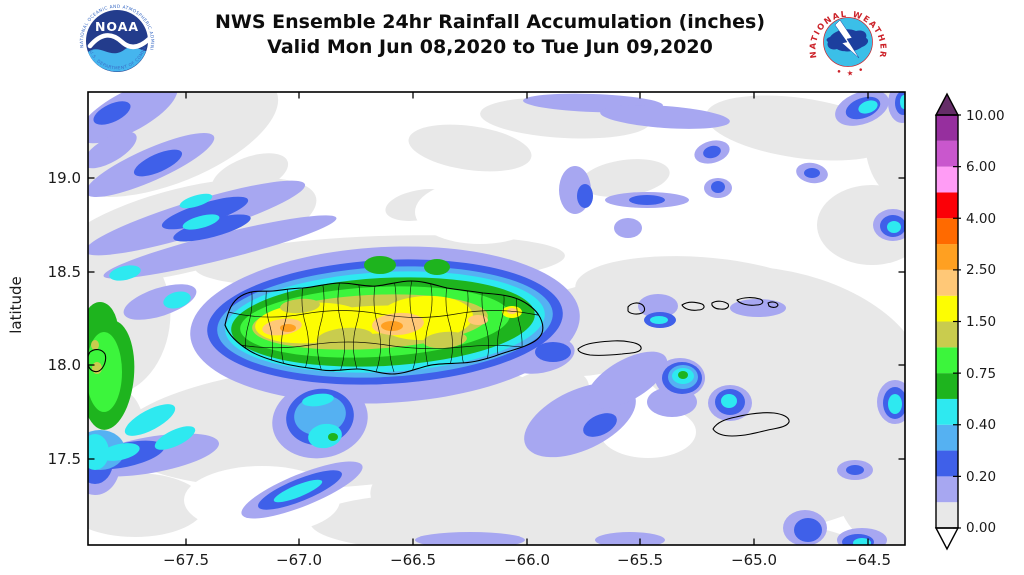 The width and height of the screenshot is (1024, 575). Describe the element at coordinates (947, 104) in the screenshot. I see `colorbar-over-arrow` at that location.